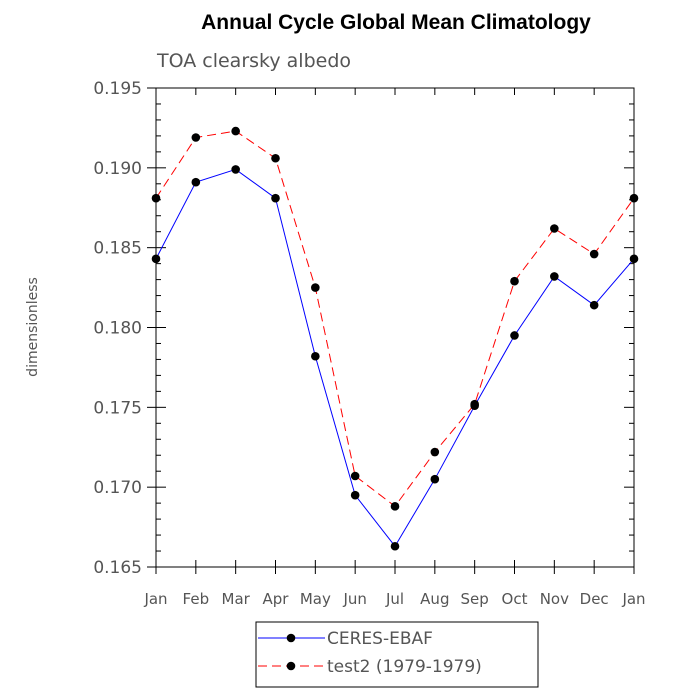 The height and width of the screenshot is (700, 700). I want to click on x-tick-label: Mar, so click(236, 599).